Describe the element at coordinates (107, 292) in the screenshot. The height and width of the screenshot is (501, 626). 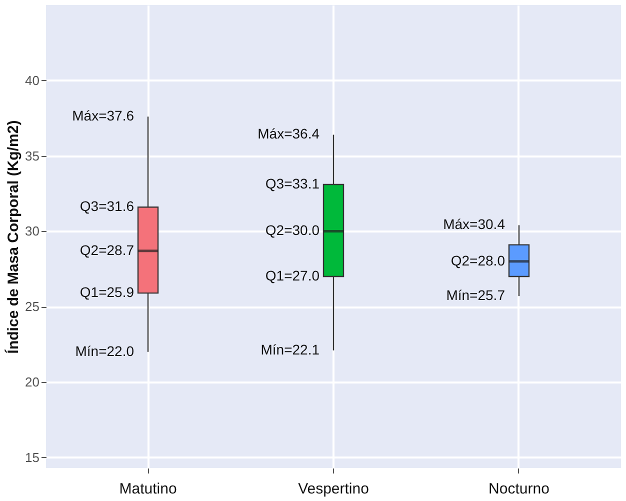
I see `annotation: Q1=25.9` at that location.